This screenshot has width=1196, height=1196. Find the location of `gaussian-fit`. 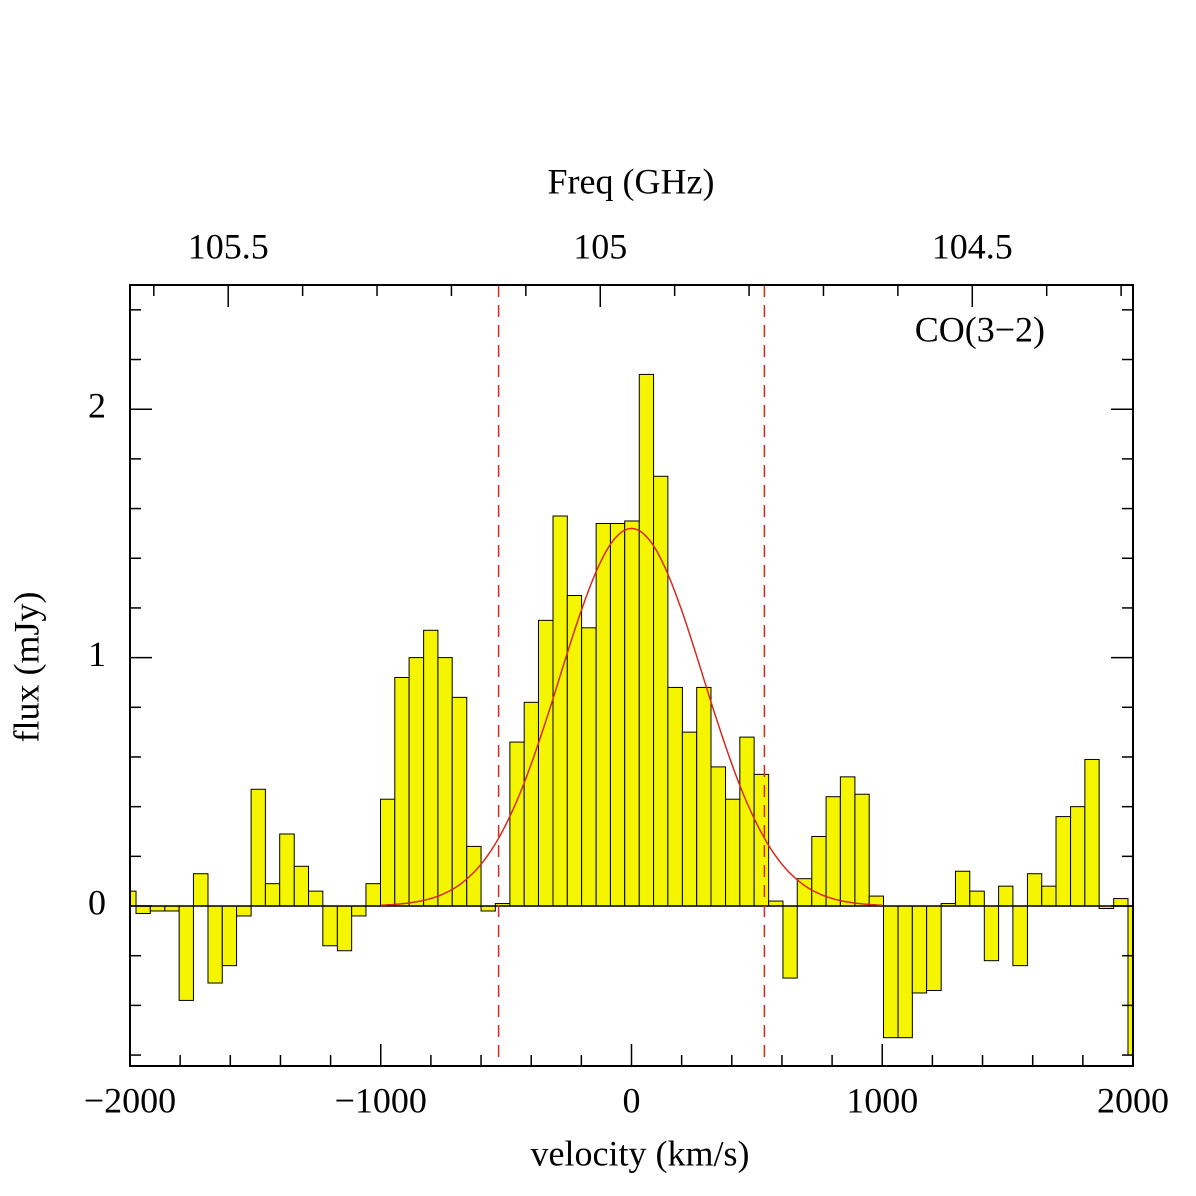

gaussian-fit is located at coordinates (631, 716).